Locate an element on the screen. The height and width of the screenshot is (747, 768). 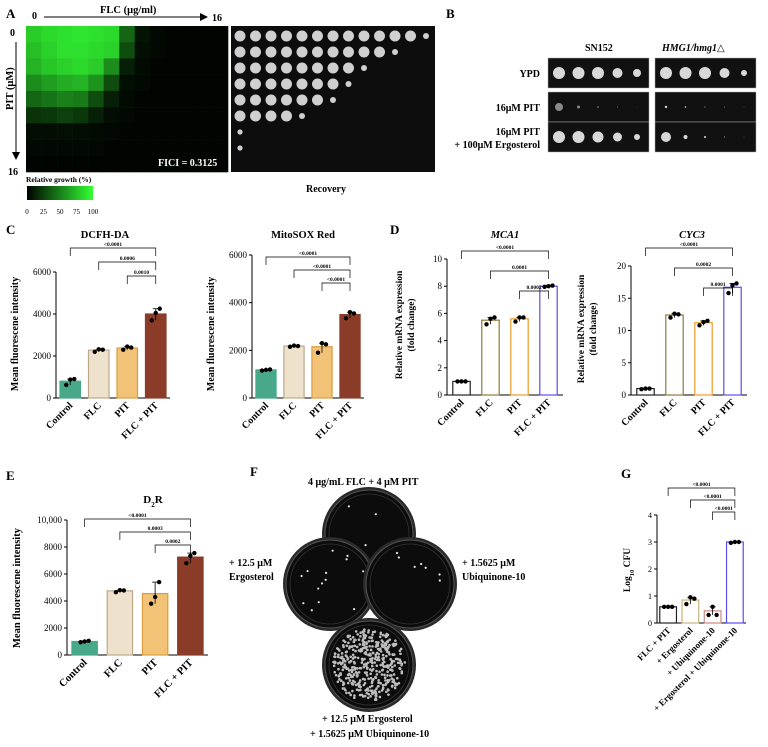
colorbar-title: Relative growth (%) is located at coordinates (59, 179).